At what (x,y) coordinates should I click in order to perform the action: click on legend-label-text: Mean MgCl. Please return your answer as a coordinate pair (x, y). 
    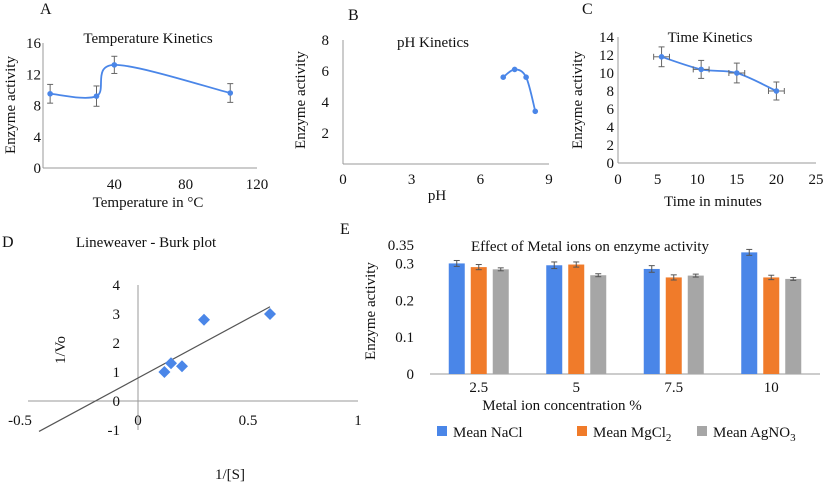
    Looking at the image, I should click on (629, 433).